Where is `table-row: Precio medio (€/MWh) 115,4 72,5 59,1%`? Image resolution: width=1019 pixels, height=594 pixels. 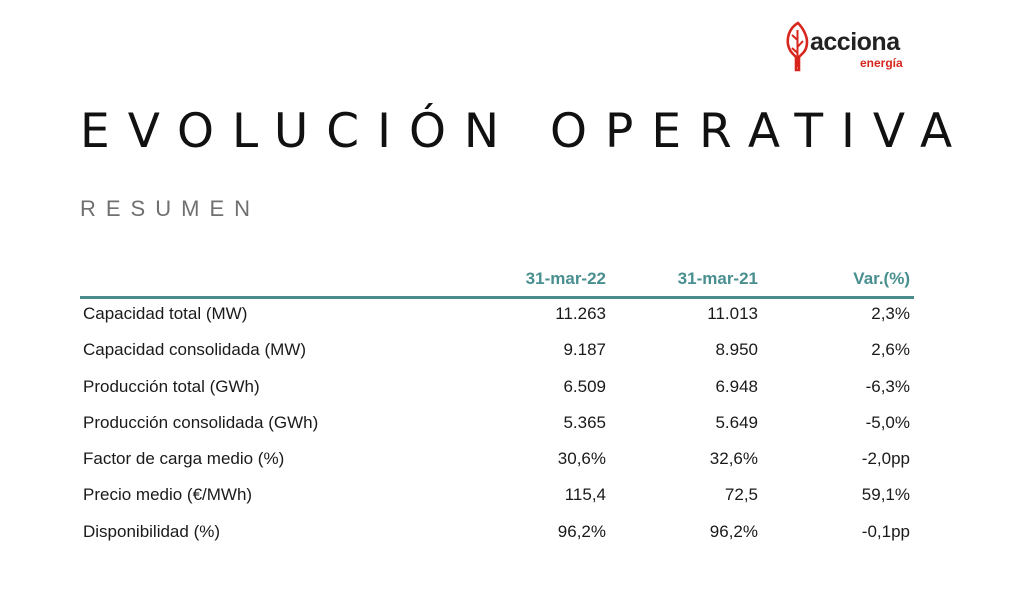
table-row: Precio medio (€/MWh) 115,4 72,5 59,1% is located at coordinates (497, 498).